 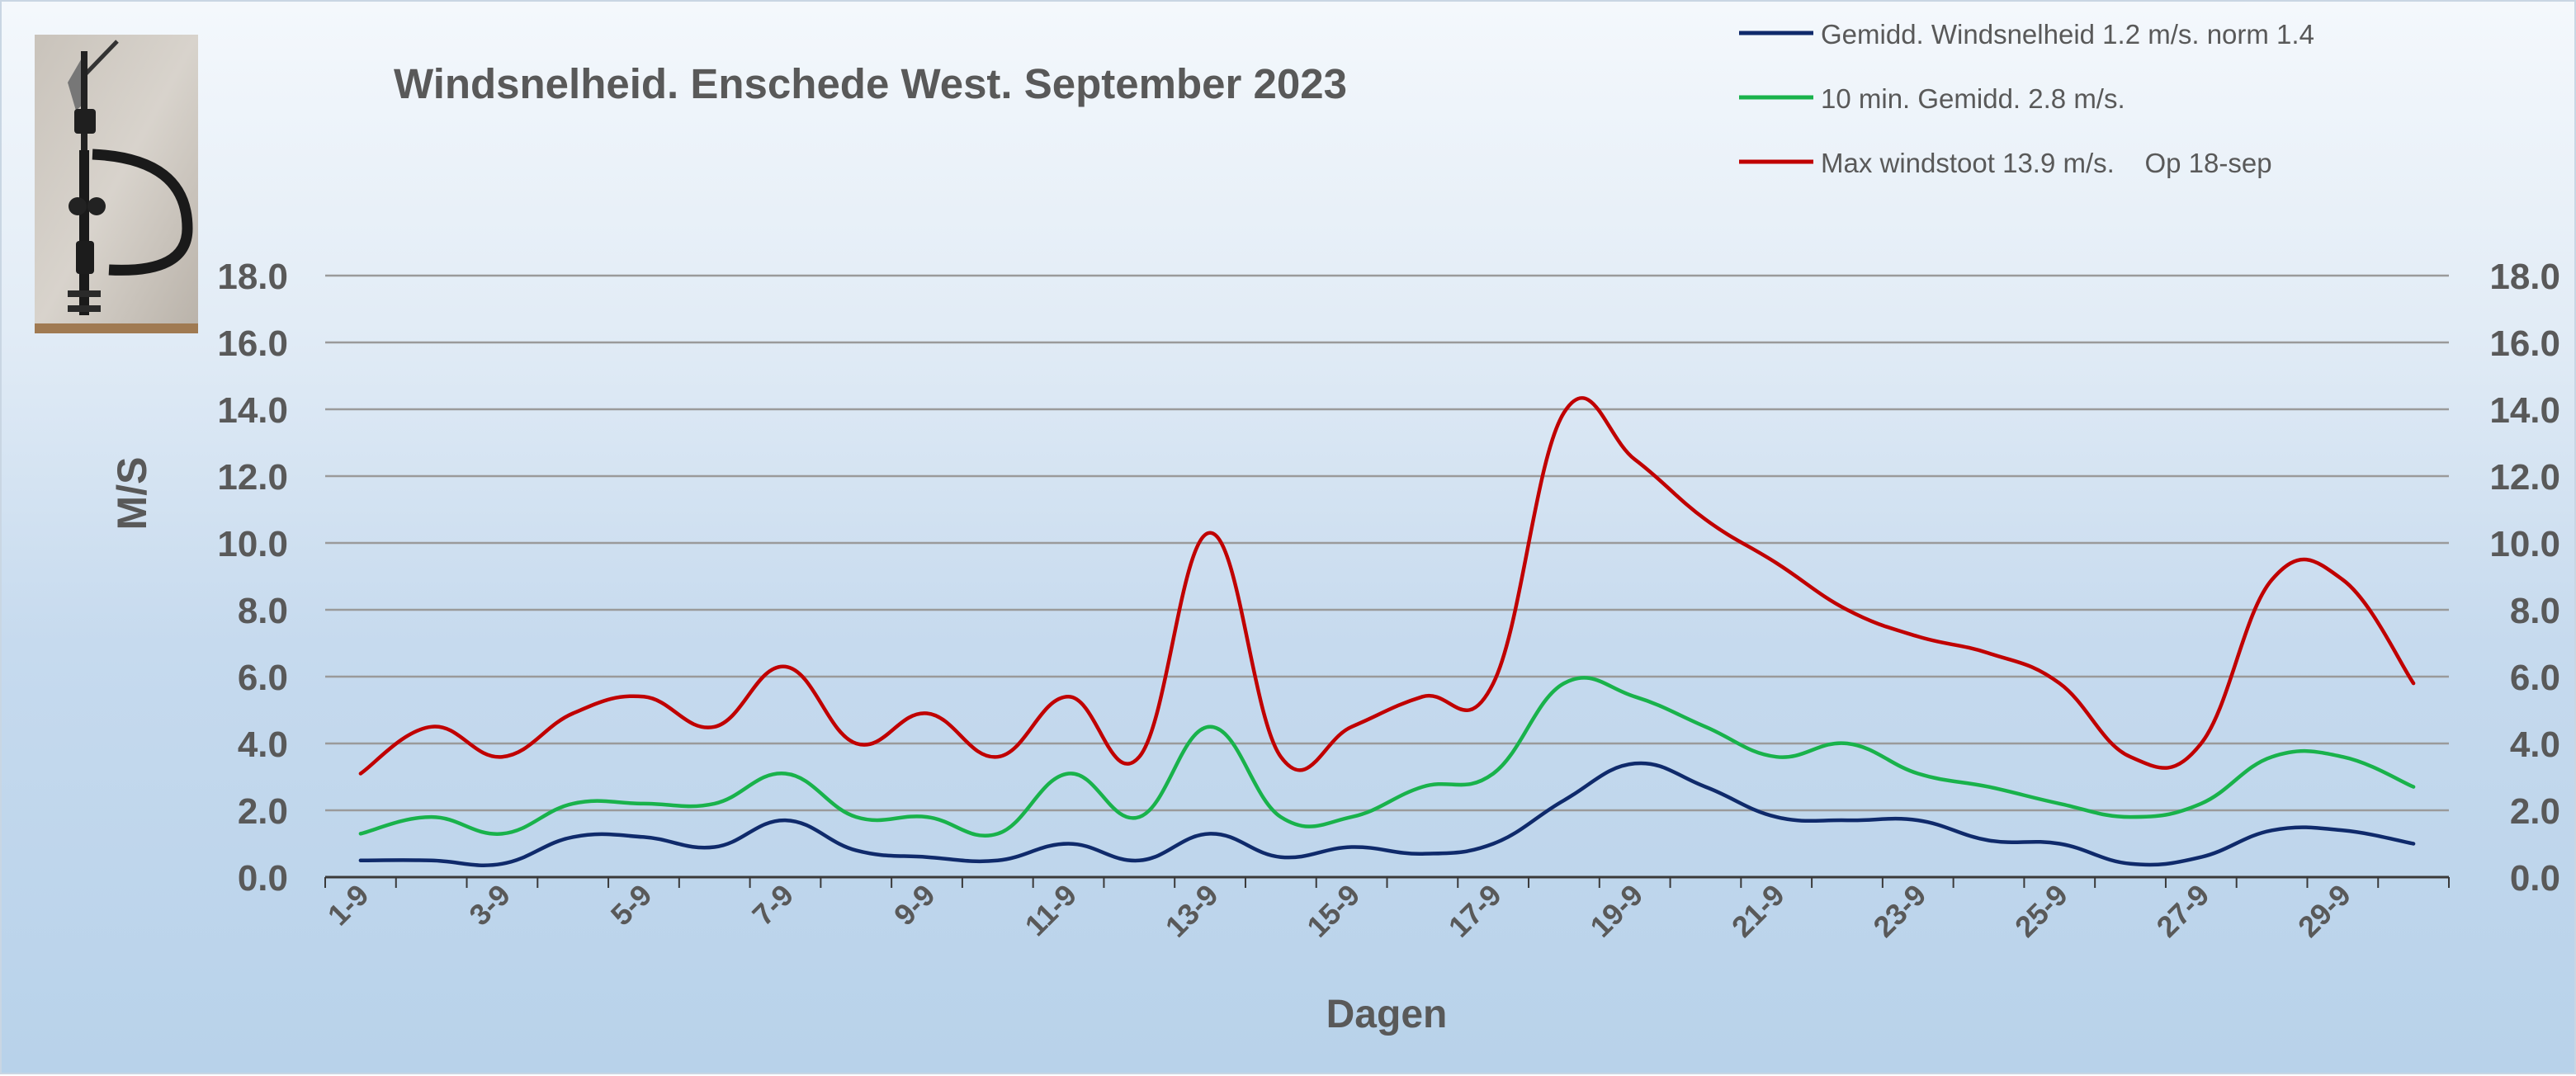 What do you see at coordinates (915, 905) in the screenshot?
I see `x-tick-label: 9-9` at bounding box center [915, 905].